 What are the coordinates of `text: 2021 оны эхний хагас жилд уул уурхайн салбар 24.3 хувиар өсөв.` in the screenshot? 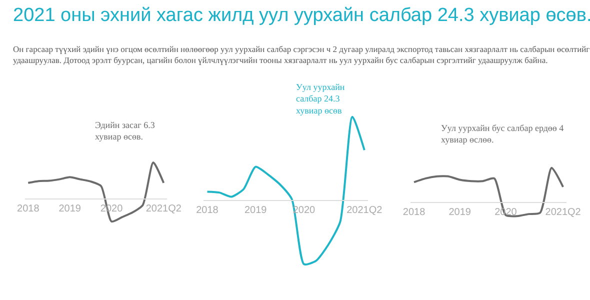 It's located at (301, 15).